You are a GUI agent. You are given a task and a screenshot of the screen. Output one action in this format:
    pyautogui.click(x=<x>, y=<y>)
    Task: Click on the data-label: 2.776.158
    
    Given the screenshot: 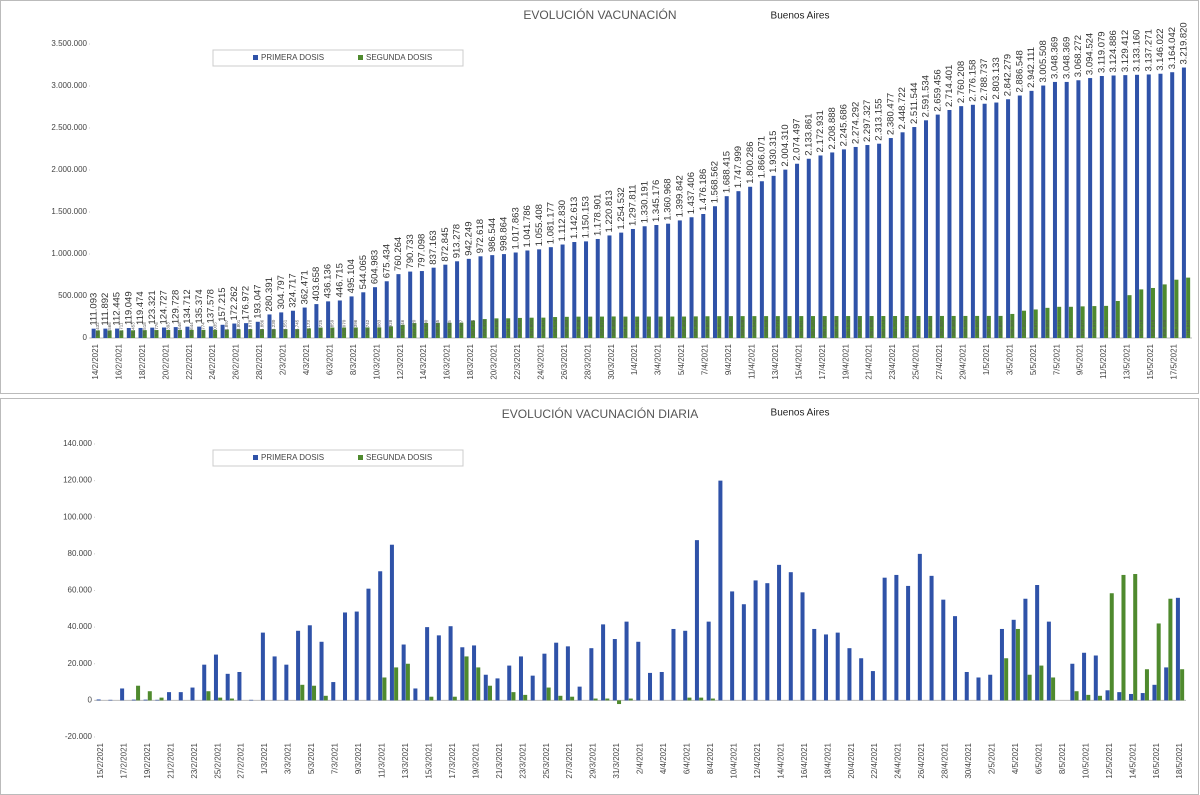 What is the action you would take?
    pyautogui.click(x=973, y=81)
    